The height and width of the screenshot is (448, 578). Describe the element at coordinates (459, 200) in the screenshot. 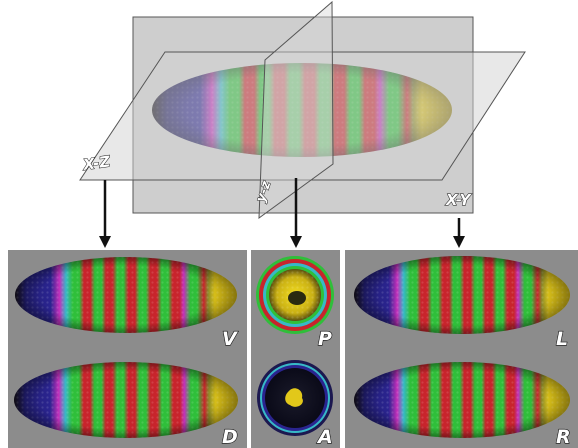

I see `xy-plane-label: X-Y` at that location.